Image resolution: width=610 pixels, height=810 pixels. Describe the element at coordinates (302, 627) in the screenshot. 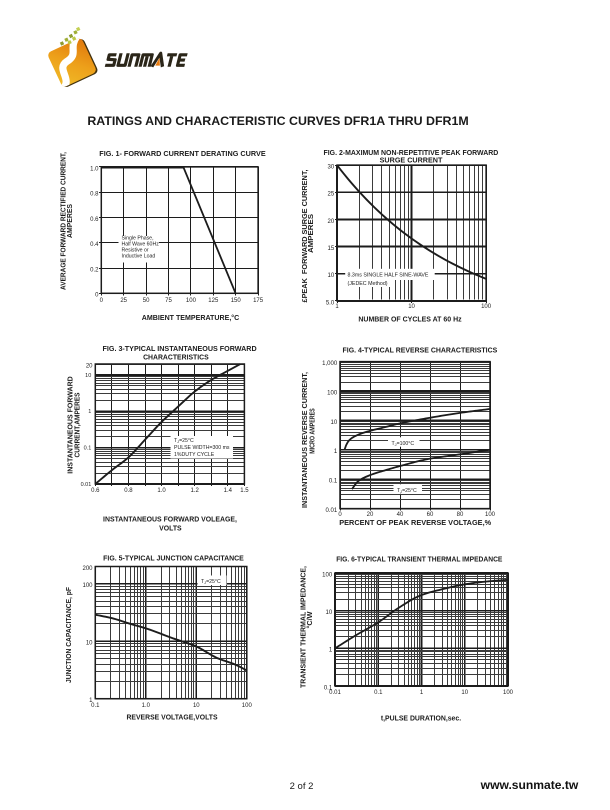

I see `svg-text: TRANSIENT THERMAL IMPEDANCE,` at that location.